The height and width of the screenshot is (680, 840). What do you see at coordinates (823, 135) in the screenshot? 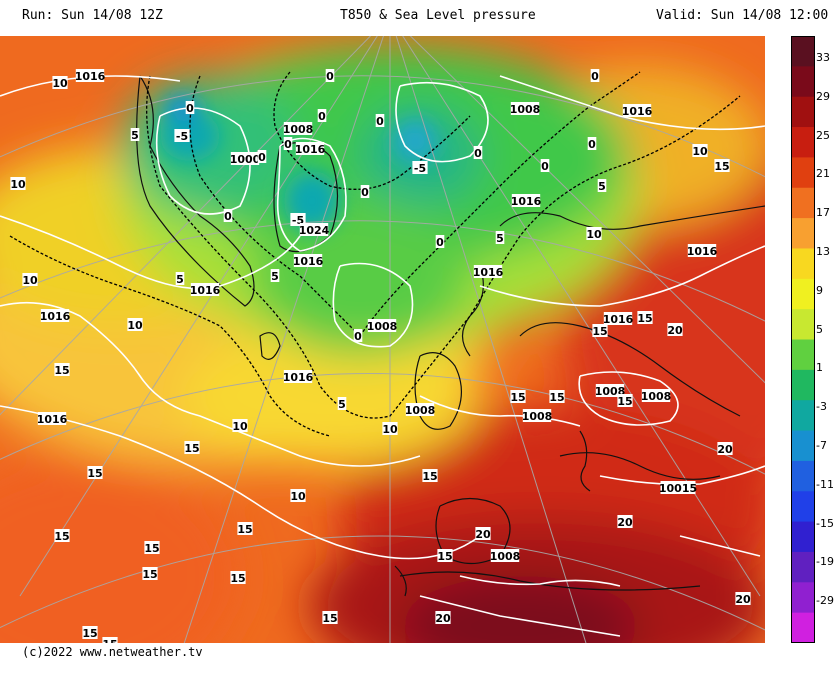
I see `legend-tick: 25` at bounding box center [823, 135].